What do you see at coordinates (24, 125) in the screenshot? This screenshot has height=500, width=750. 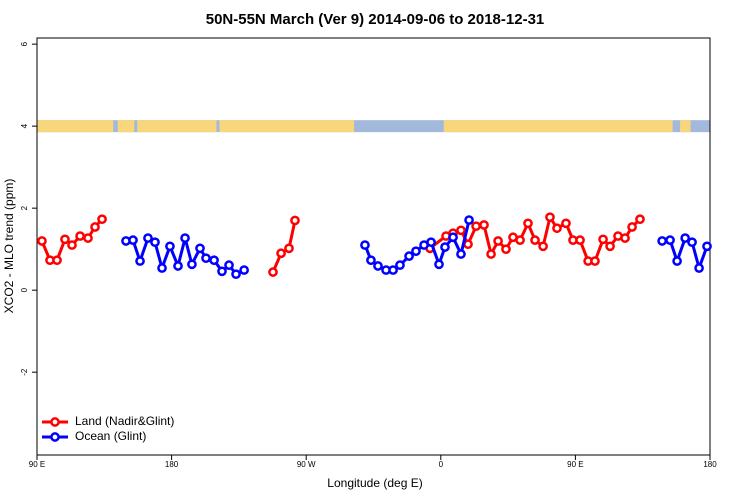 I see `y-tick-label: 4` at bounding box center [24, 125].